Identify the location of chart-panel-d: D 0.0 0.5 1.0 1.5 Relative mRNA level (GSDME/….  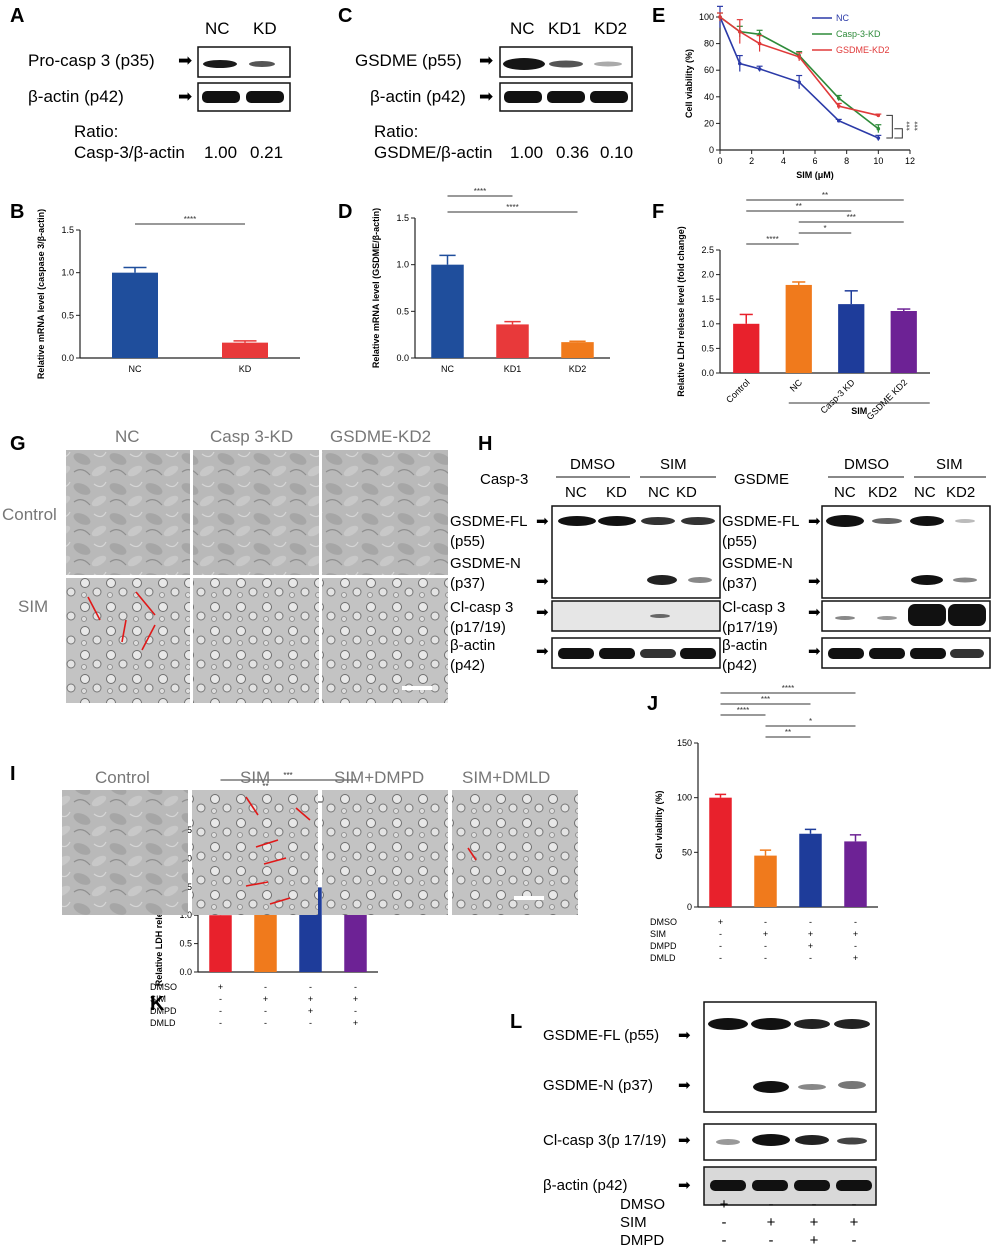
(474, 280).